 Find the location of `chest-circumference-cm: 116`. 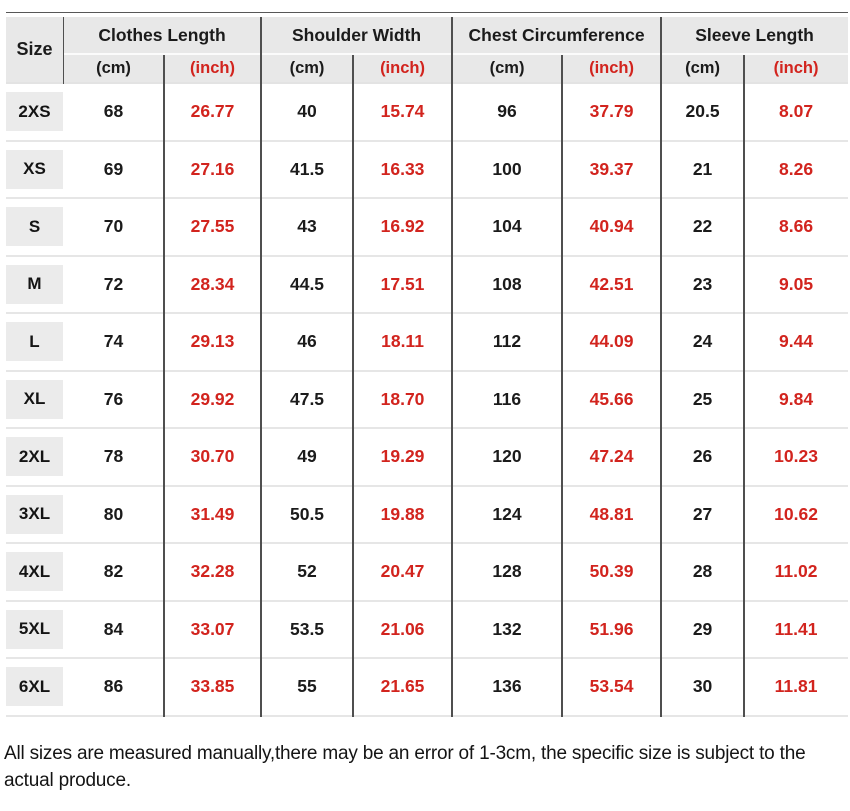

chest-circumference-cm: 116 is located at coordinates (507, 400).